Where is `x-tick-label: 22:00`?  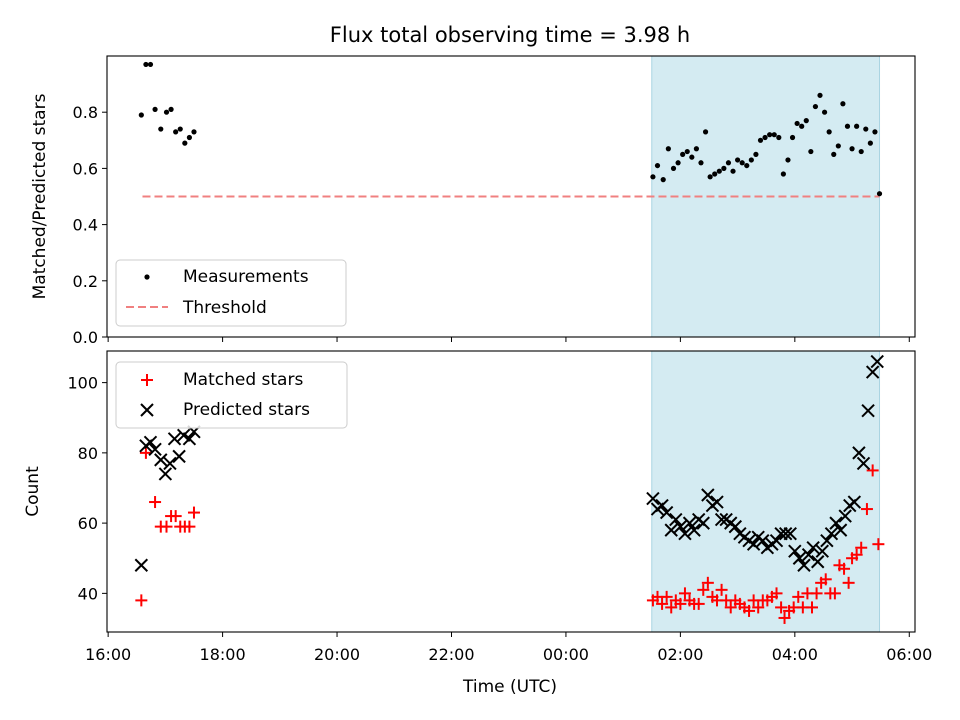
x-tick-label: 22:00 is located at coordinates (451, 654).